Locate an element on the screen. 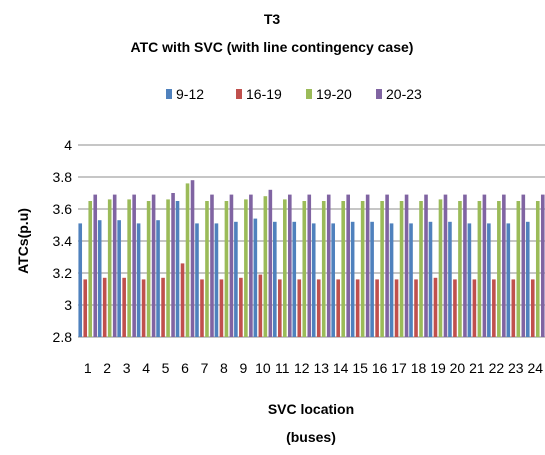  chart-title: T3 is located at coordinates (272, 19).